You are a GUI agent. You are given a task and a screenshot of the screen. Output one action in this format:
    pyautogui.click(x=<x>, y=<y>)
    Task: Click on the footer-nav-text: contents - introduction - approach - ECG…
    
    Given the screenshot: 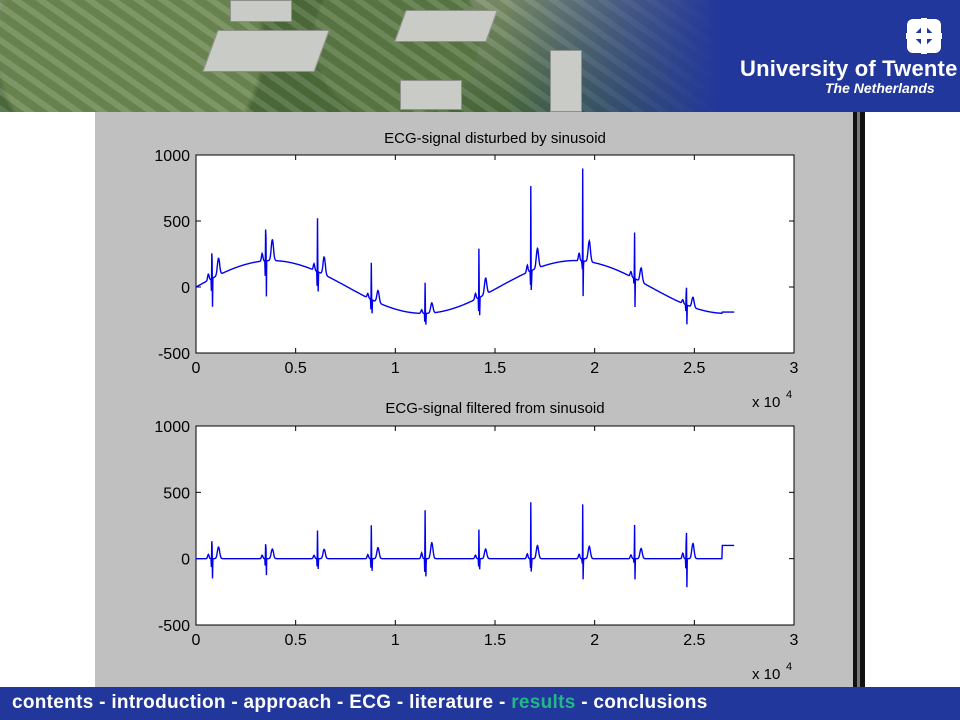 What is the action you would take?
    pyautogui.click(x=360, y=703)
    